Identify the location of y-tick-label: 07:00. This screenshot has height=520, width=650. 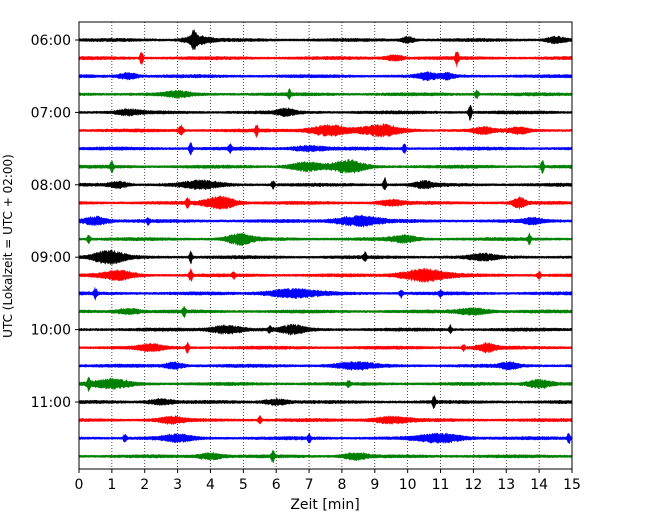
(51, 113).